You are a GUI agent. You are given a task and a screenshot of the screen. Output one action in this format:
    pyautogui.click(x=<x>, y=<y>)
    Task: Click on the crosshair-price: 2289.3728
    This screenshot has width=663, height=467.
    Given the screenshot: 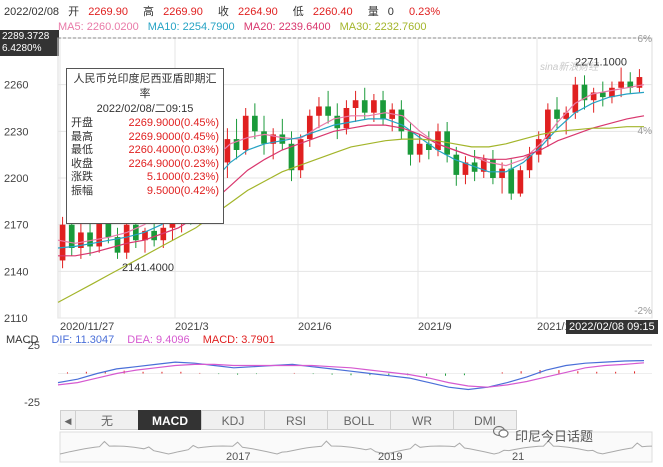 What is the action you would take?
    pyautogui.click(x=26, y=36)
    